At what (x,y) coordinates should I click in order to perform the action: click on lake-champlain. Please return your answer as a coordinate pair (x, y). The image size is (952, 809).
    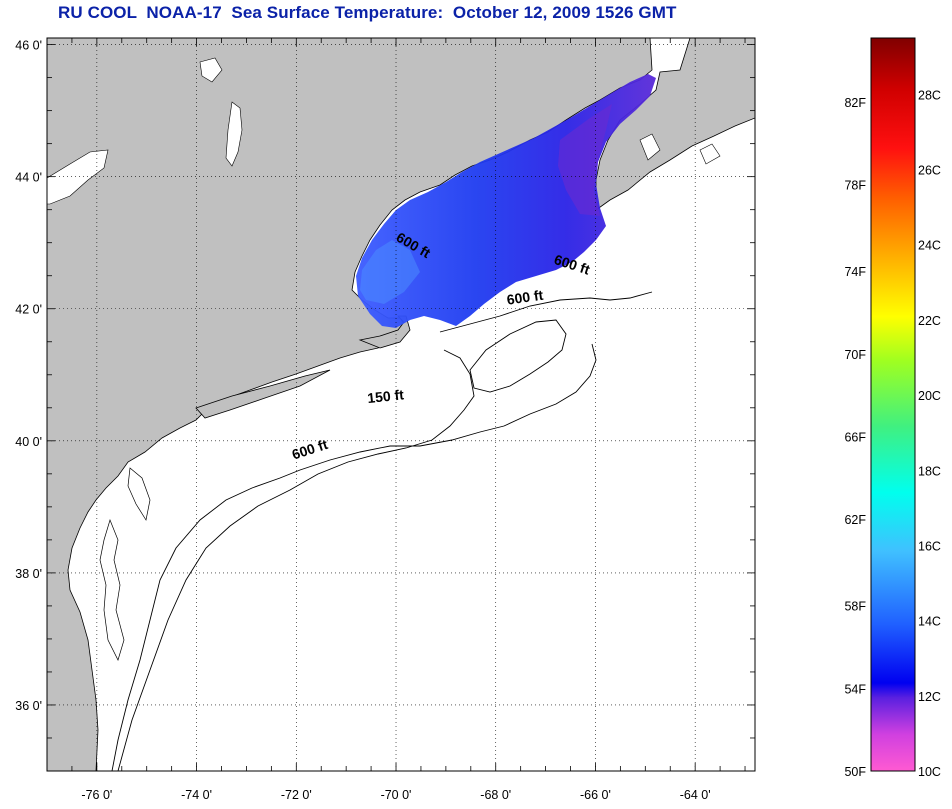
    Looking at the image, I should click on (234, 134).